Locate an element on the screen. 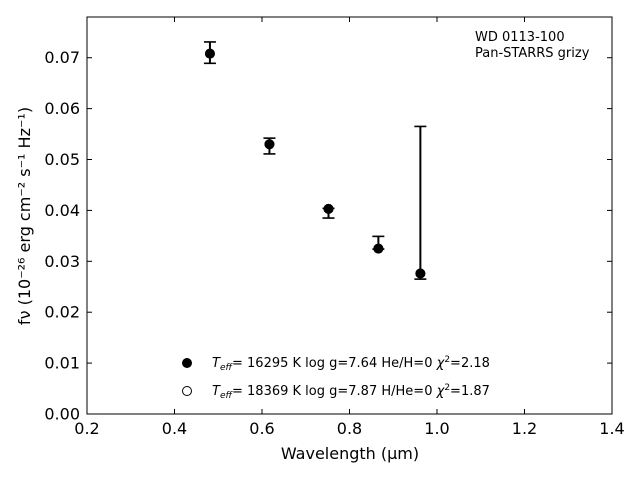  legend-entry-1: Teff= 16295 K log g=7.64 He/H=0 χ2=2.18 is located at coordinates (351, 364).